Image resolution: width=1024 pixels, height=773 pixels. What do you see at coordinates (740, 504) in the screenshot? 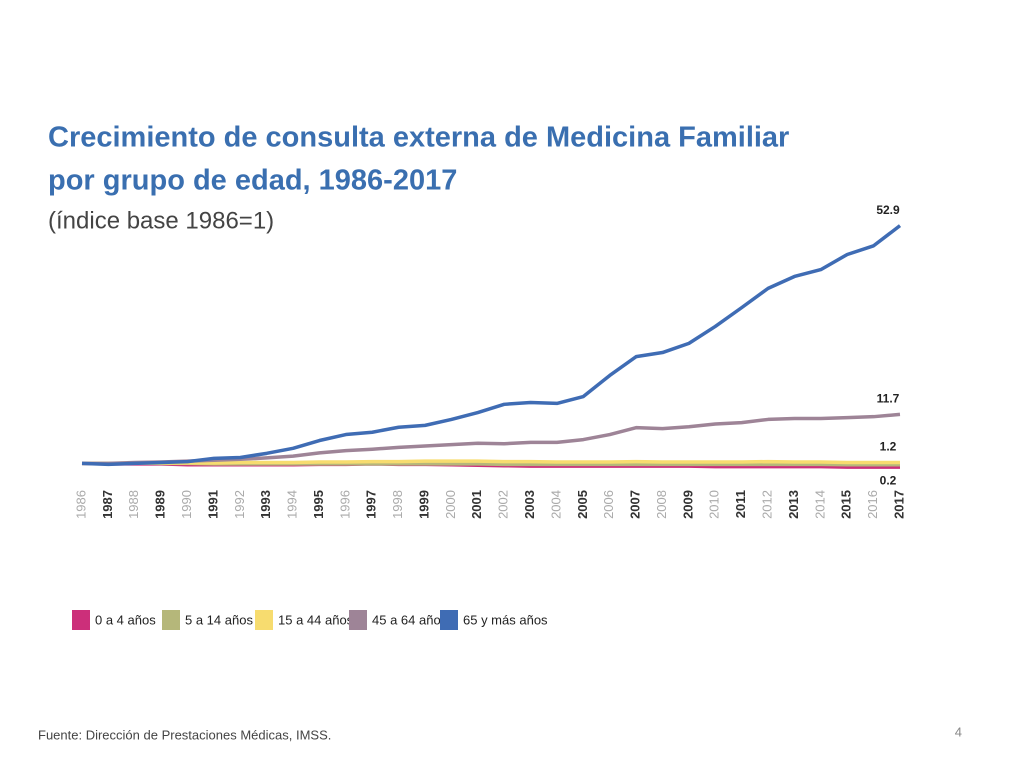
I see `x-tick-label: 2011` at bounding box center [740, 504].